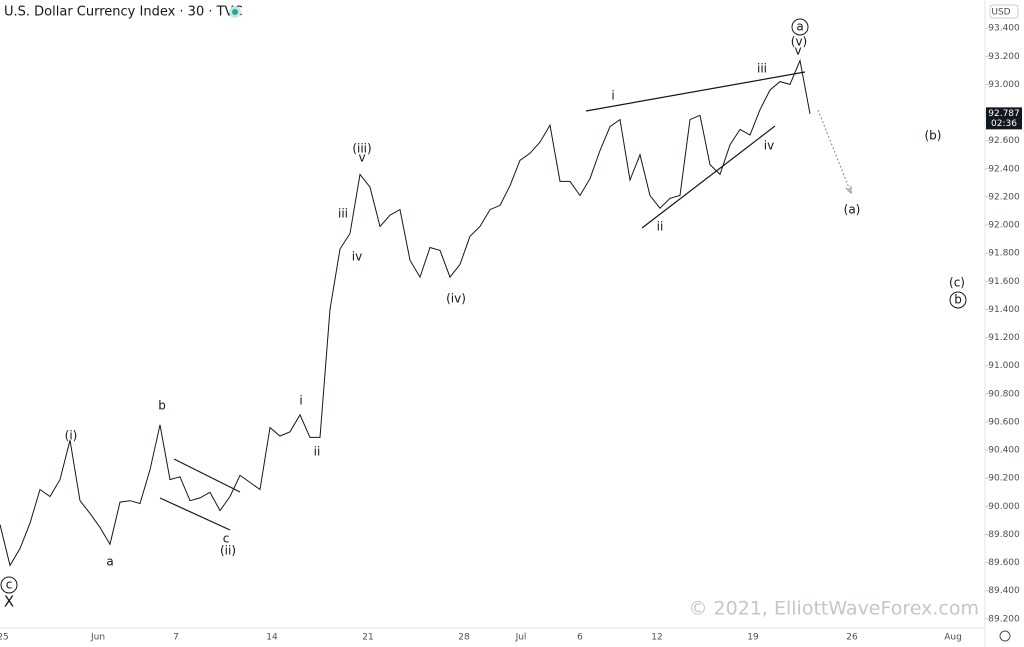  Describe the element at coordinates (97, 638) in the screenshot. I see `x-tick-label: Jun` at that location.